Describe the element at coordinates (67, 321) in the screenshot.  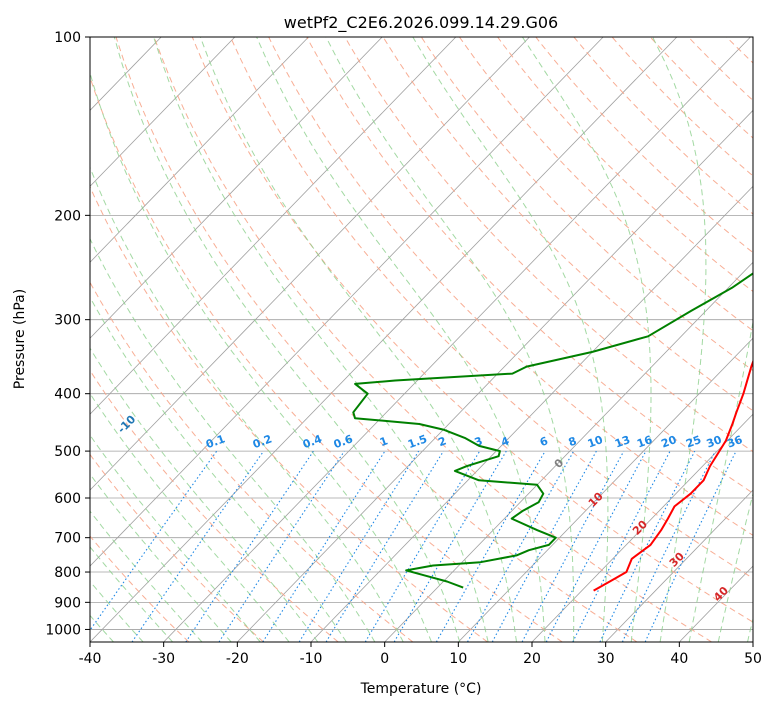
I see `y-tick-label: 300` at that location.